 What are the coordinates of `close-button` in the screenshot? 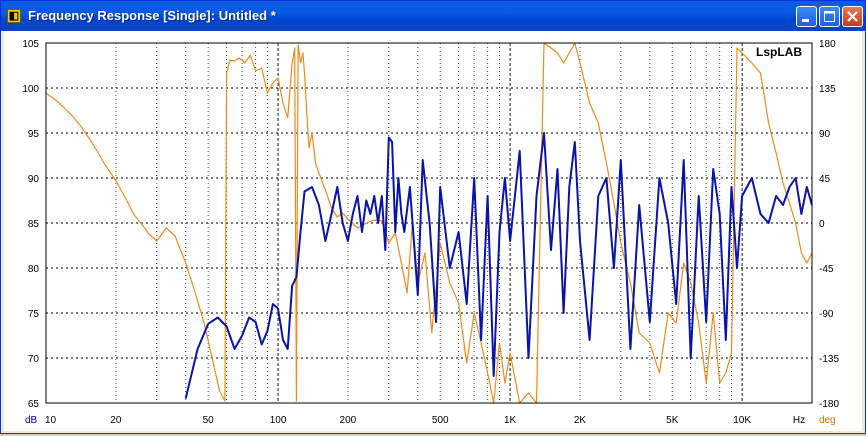 It's located at (852, 16).